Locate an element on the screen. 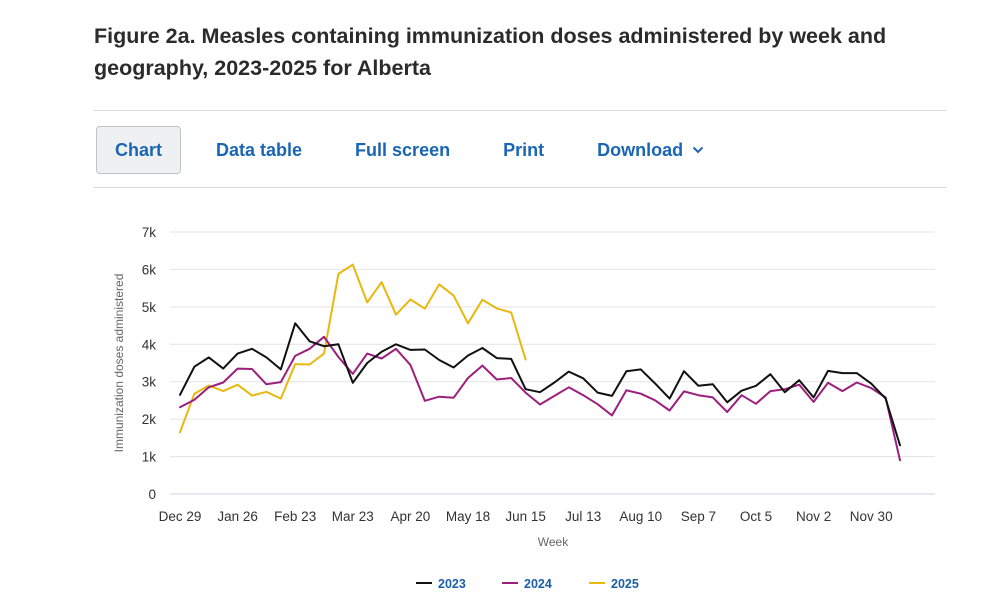 The height and width of the screenshot is (613, 1000). legend-item-2024: 2024 is located at coordinates (538, 584).